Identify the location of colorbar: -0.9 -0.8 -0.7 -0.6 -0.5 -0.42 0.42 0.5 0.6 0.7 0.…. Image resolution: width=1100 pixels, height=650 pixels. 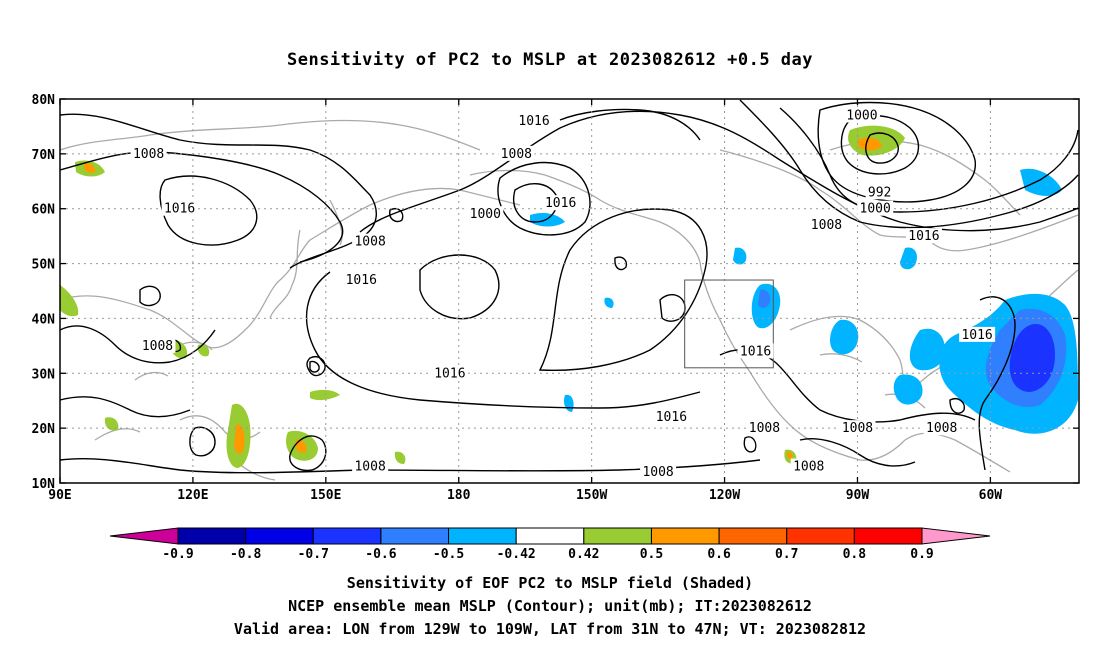
(550, 544).